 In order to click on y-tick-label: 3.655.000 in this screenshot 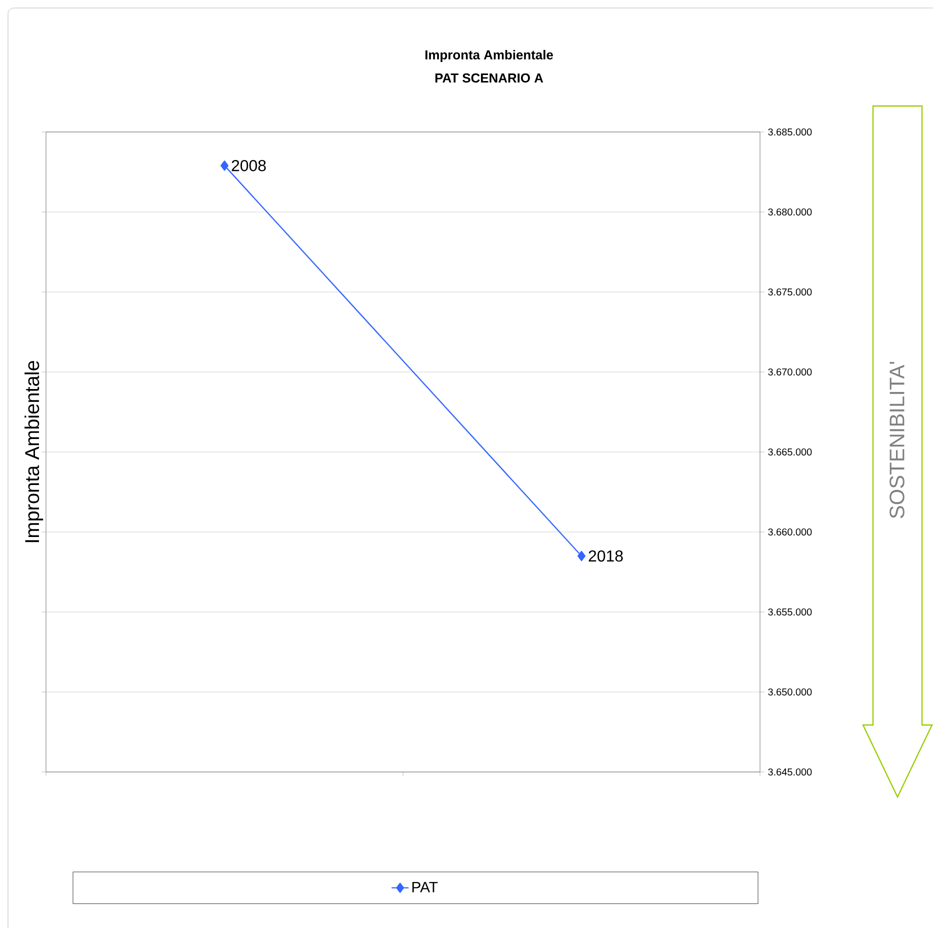, I will do `click(790, 612)`.